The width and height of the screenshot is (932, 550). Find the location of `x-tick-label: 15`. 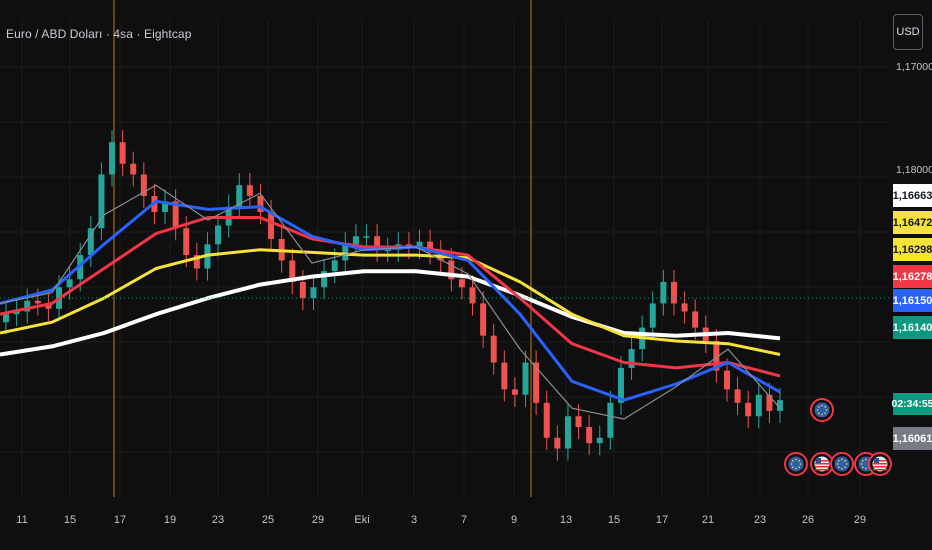

x-tick-label: 15 is located at coordinates (70, 520).